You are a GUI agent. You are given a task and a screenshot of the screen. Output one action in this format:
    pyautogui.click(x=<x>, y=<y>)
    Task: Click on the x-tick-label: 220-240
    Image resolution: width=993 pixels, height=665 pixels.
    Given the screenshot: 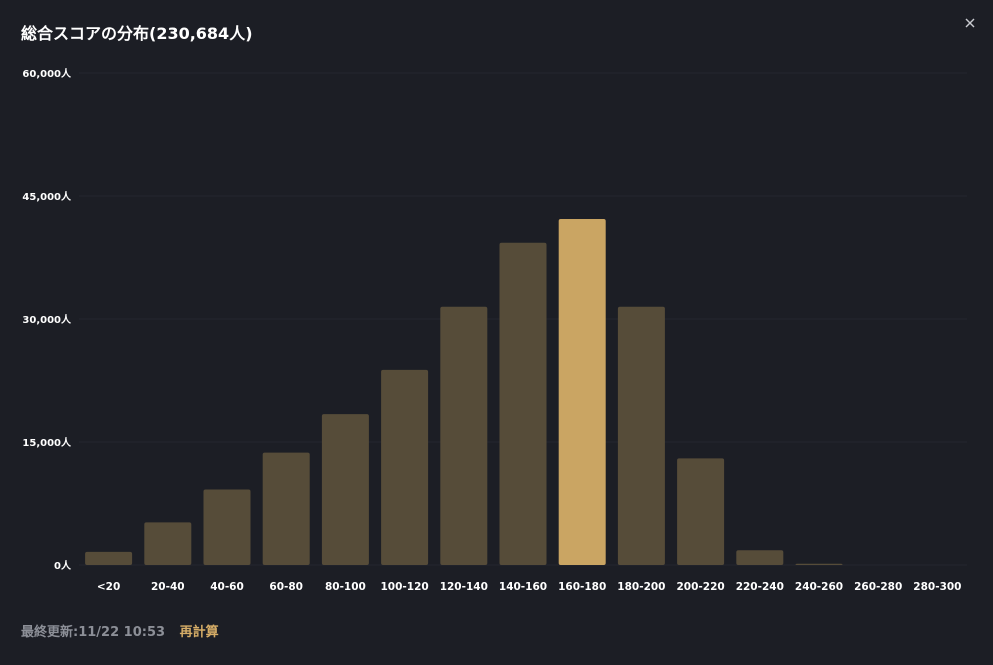 What is the action you would take?
    pyautogui.click(x=760, y=587)
    